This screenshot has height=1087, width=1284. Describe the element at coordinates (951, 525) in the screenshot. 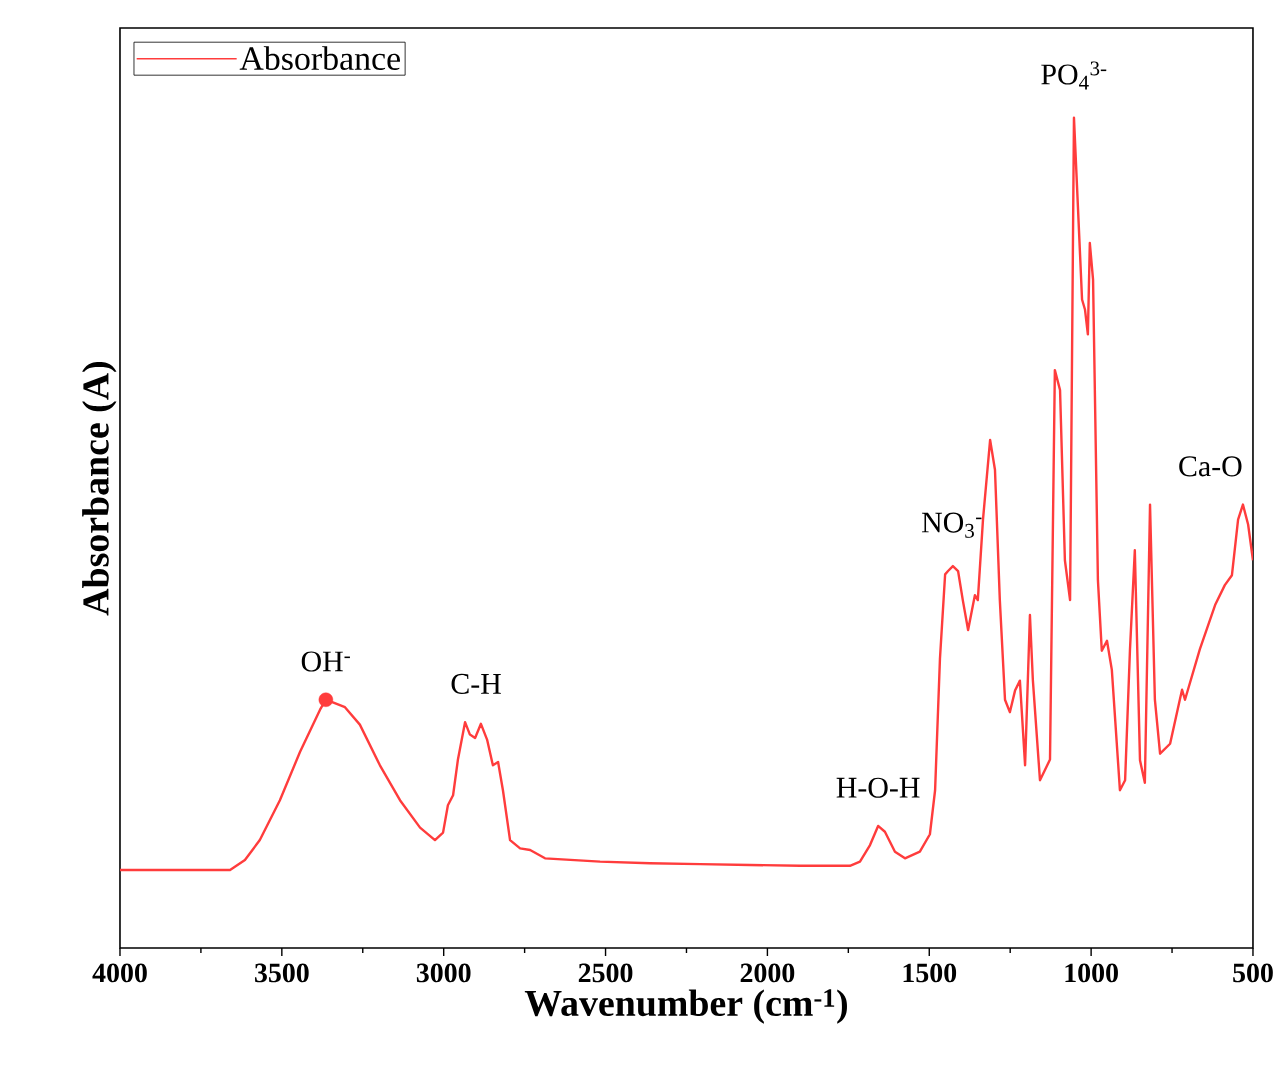

I see `annotation: NO$_{3}$-` at that location.